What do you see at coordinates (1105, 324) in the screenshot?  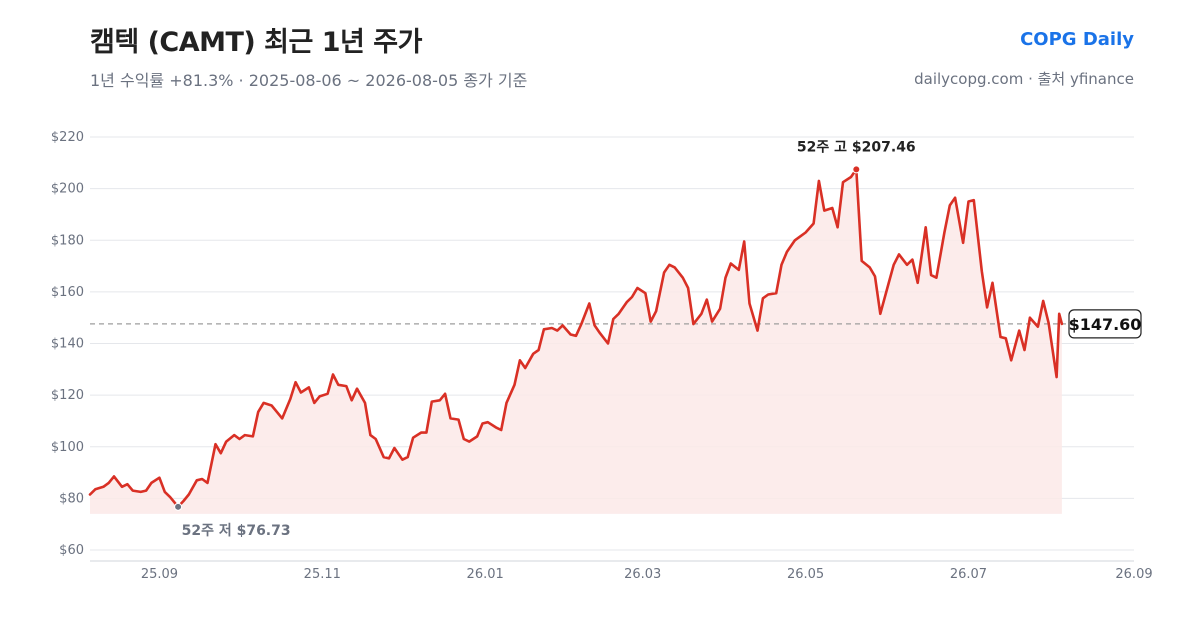 I see `last-price-label: $147.60` at bounding box center [1105, 324].